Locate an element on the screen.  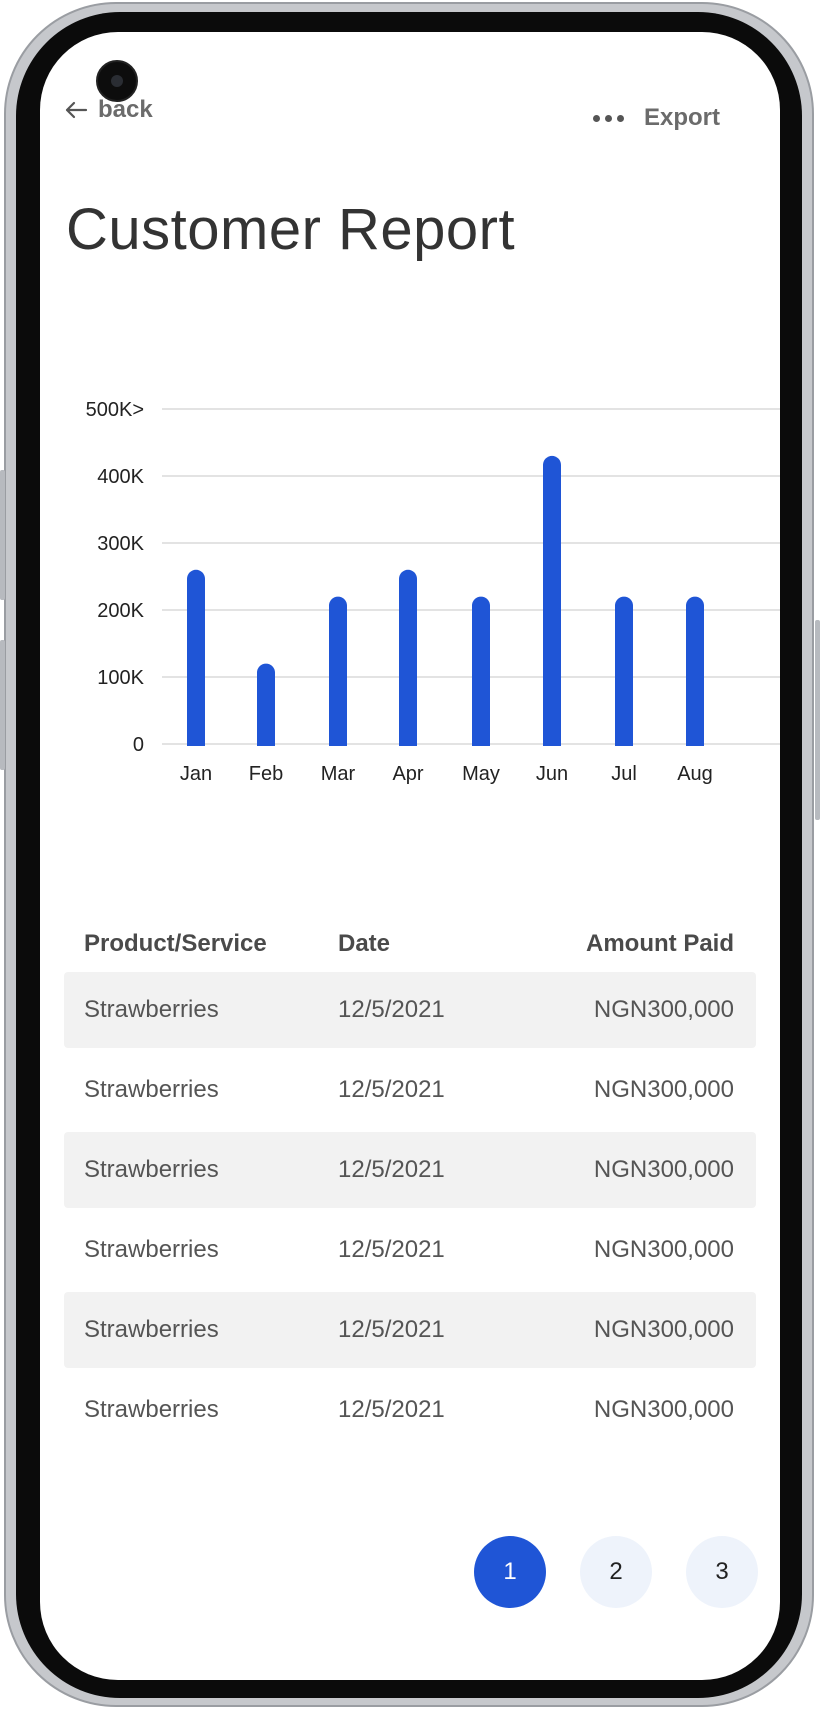
y-tick-label: 500K> is located at coordinates (115, 410).